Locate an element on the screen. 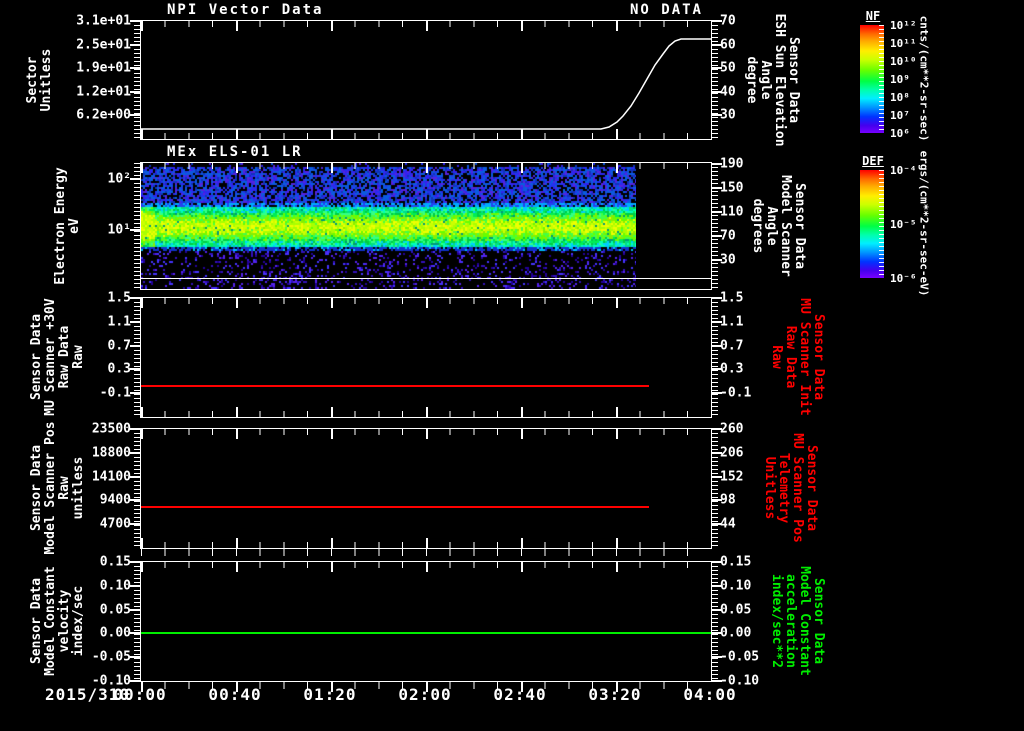 This screenshot has height=731, width=1024. y-tick-label-right: 40 is located at coordinates (728, 92).